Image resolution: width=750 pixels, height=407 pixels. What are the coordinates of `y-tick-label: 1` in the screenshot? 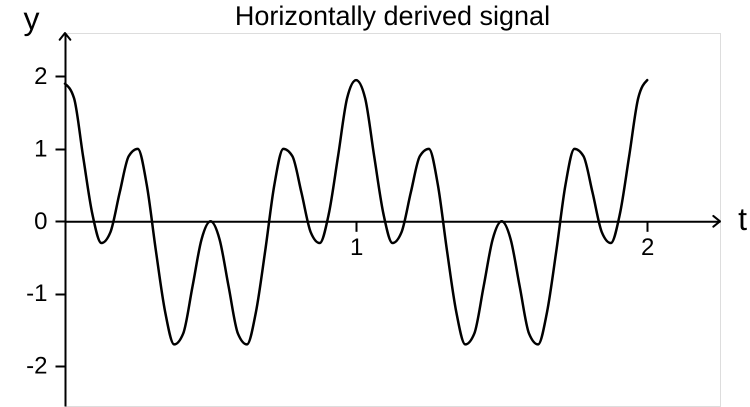 It's located at (41, 148).